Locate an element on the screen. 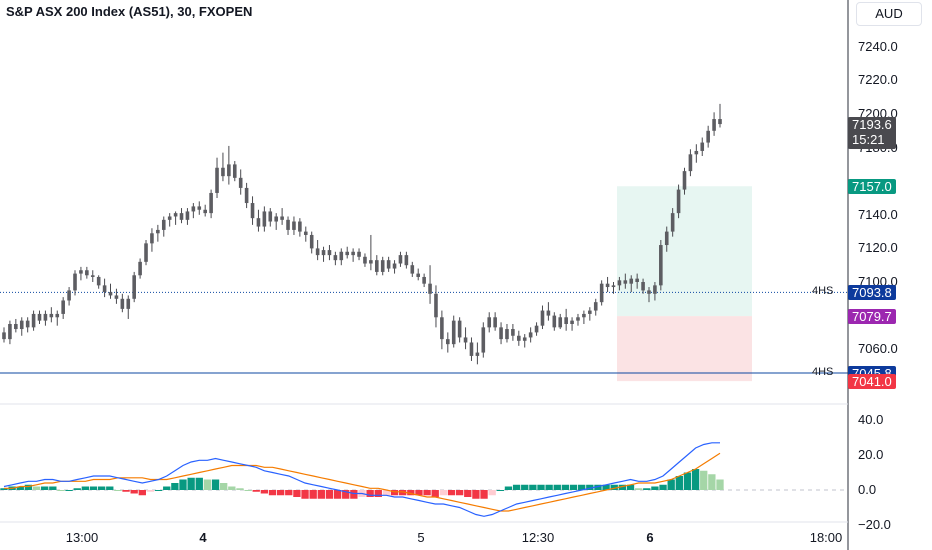  macd-signal-line is located at coordinates (362, 482).